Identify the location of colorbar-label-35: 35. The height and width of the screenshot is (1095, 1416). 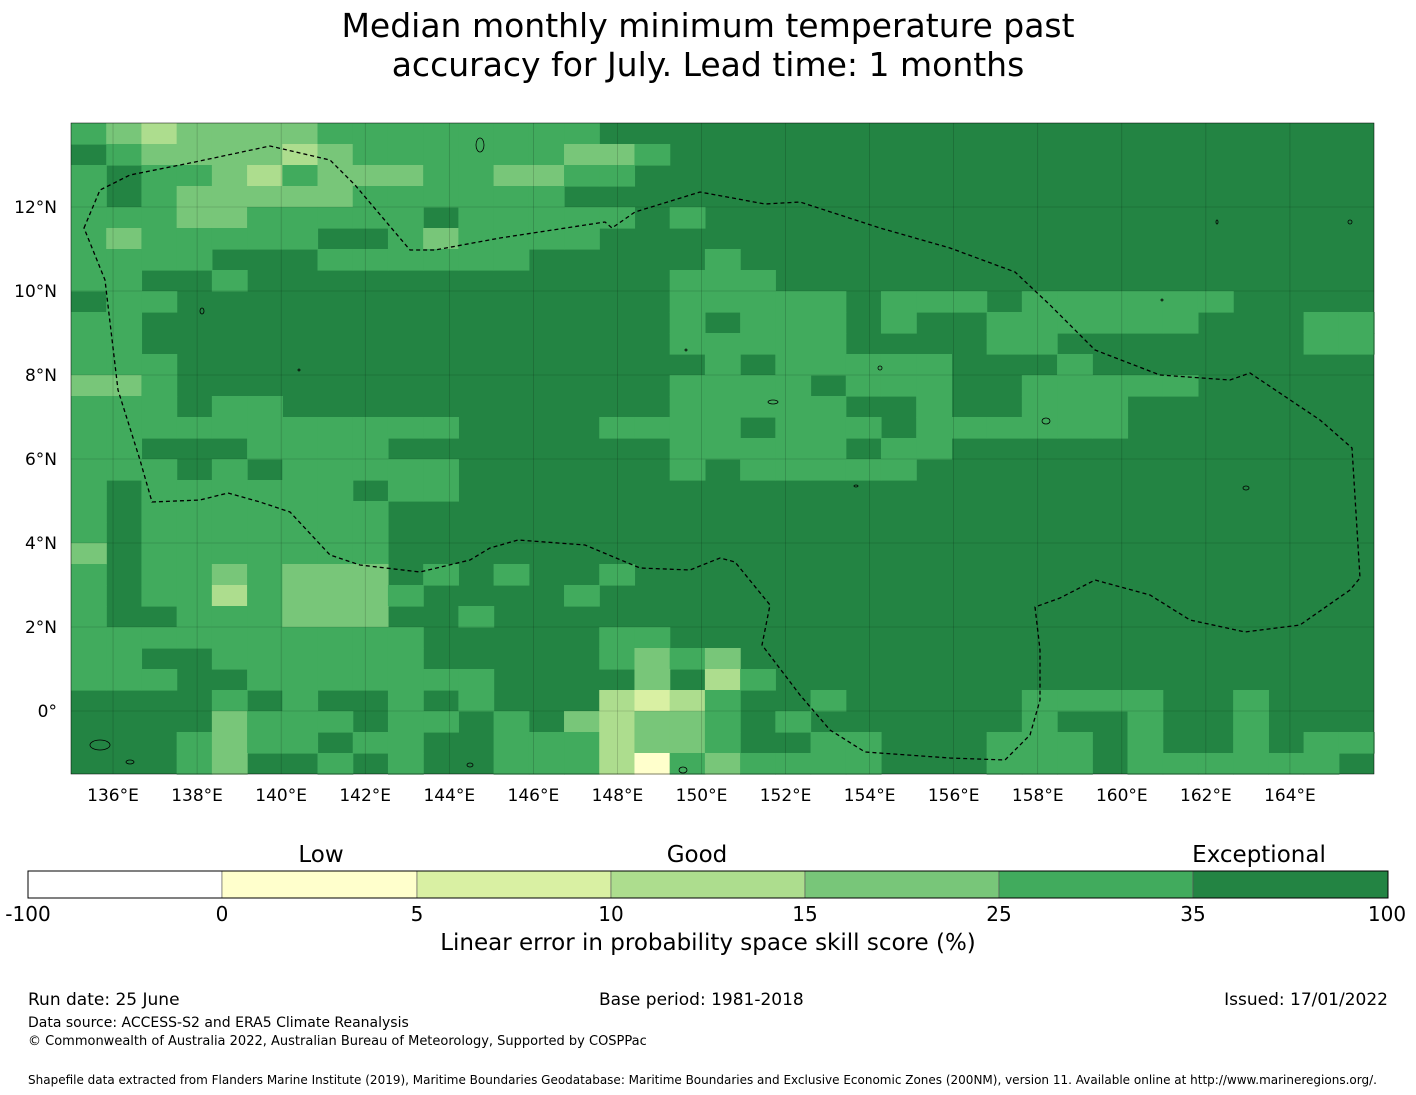
(1193, 914).